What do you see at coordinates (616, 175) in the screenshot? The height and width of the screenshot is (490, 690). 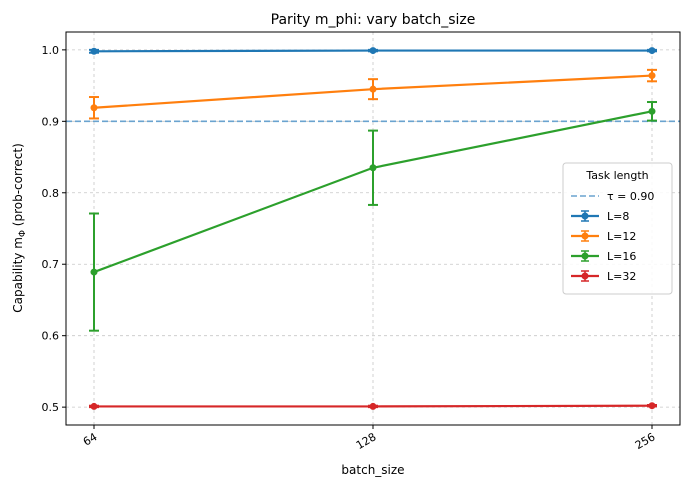 I see `legend-title: Task length` at bounding box center [616, 175].